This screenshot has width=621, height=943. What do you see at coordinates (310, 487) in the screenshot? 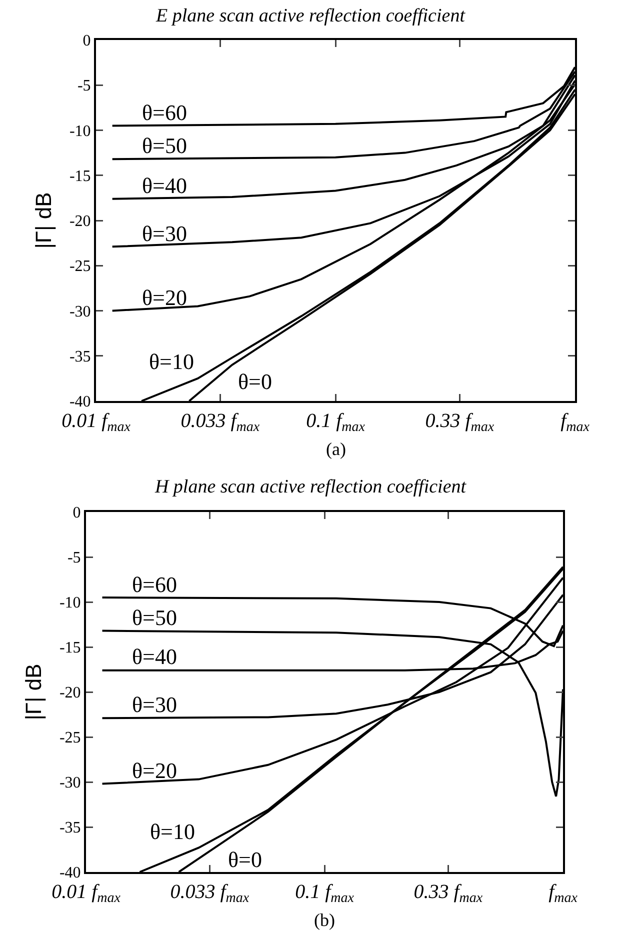
I see `chart-title: H plane scan active reflection coefficient` at bounding box center [310, 487].